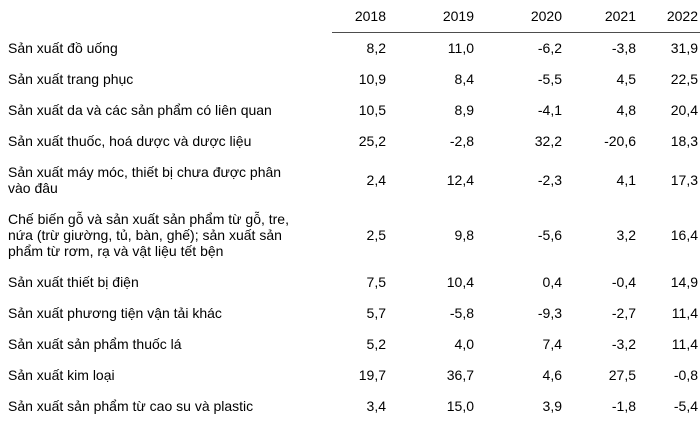  Describe the element at coordinates (684, 282) in the screenshot. I see `value-cell: 14,9` at that location.